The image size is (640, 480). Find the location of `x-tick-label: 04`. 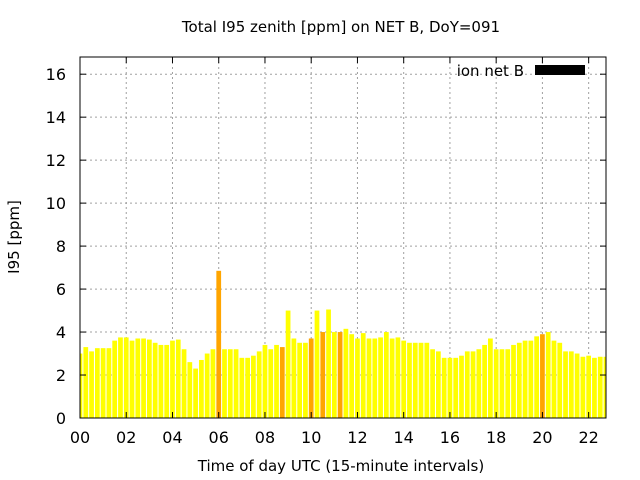

x-tick-label: 04 is located at coordinates (172, 437).